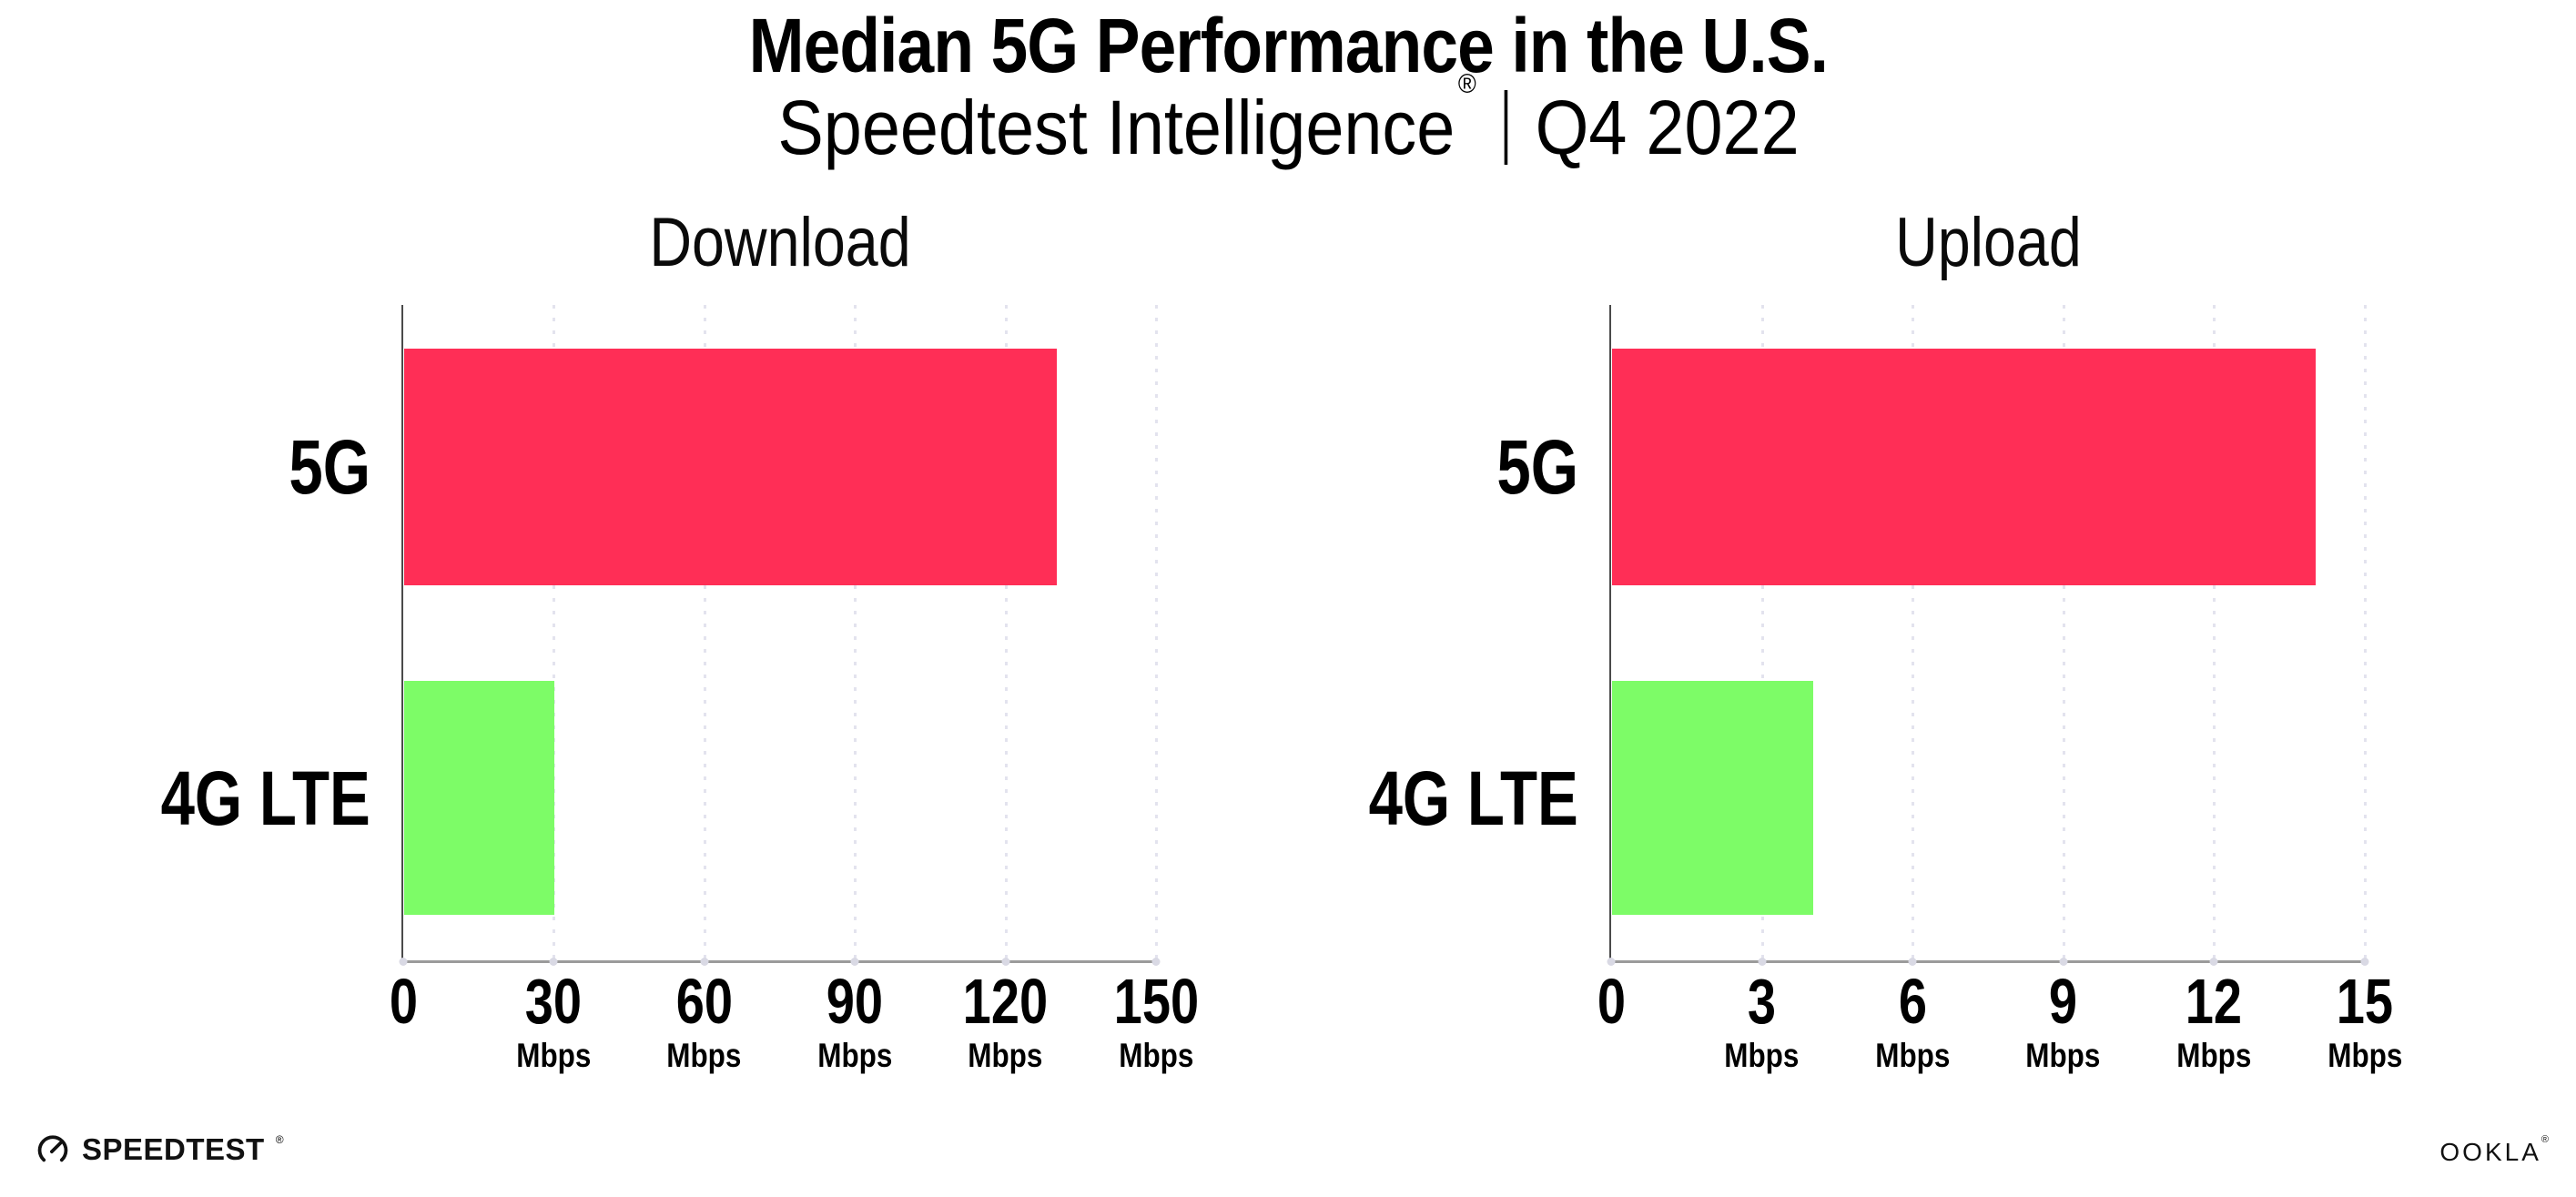 This screenshot has width=2576, height=1197. I want to click on subtitle-brand: Speedtest Intelligence, so click(1115, 128).